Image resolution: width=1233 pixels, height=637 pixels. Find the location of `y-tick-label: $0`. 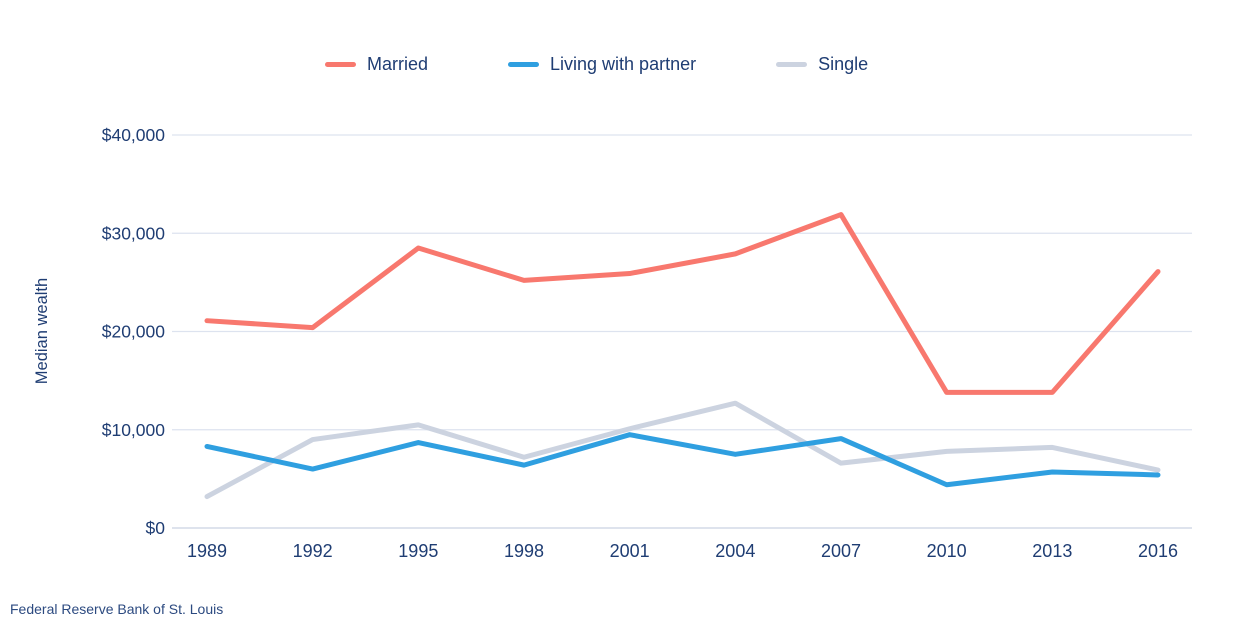

y-tick-label: $0 is located at coordinates (156, 528).